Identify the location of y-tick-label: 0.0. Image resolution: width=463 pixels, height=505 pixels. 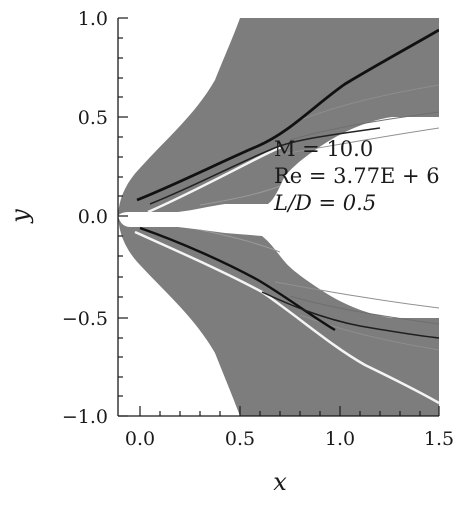
(93, 217).